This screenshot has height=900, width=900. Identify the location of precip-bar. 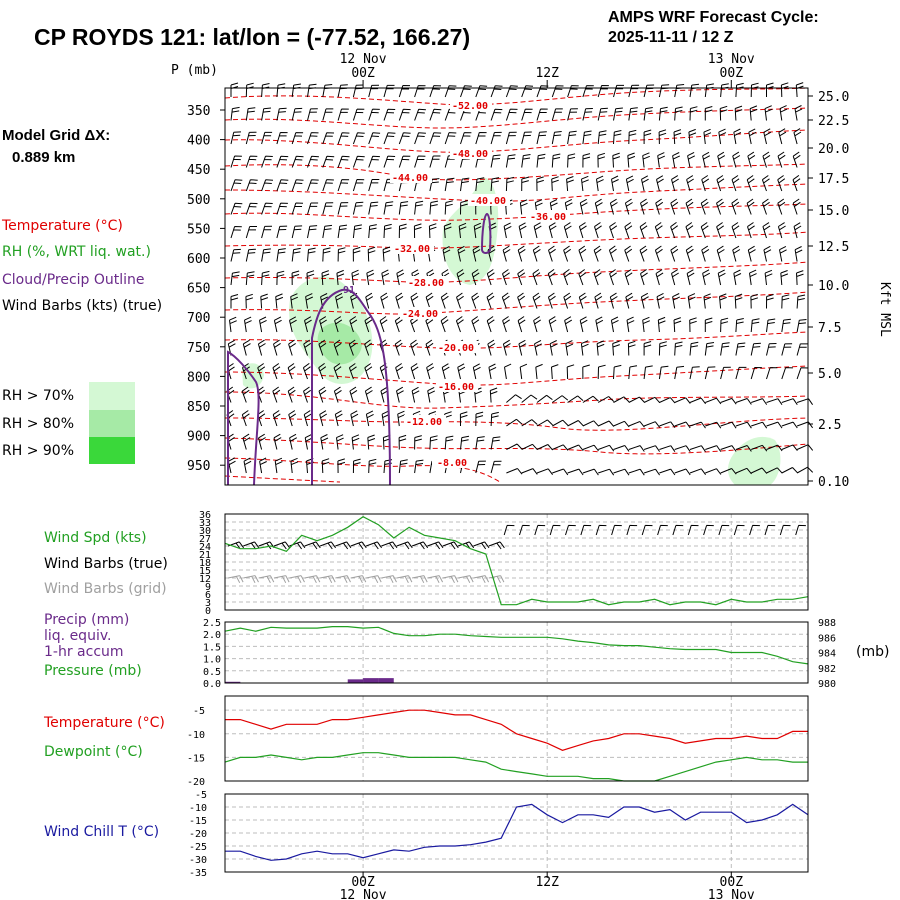
(233, 682).